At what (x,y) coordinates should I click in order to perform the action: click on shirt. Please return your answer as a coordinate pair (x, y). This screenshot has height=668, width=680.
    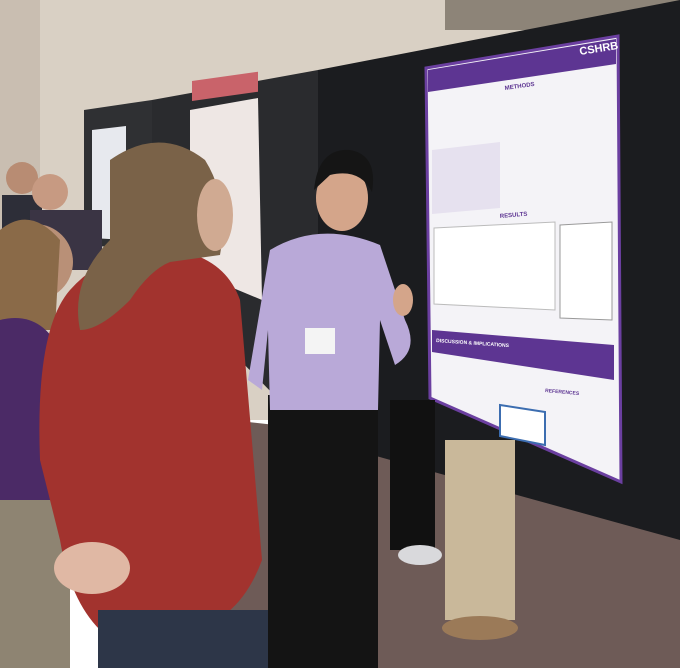
    Looking at the image, I should click on (329, 321).